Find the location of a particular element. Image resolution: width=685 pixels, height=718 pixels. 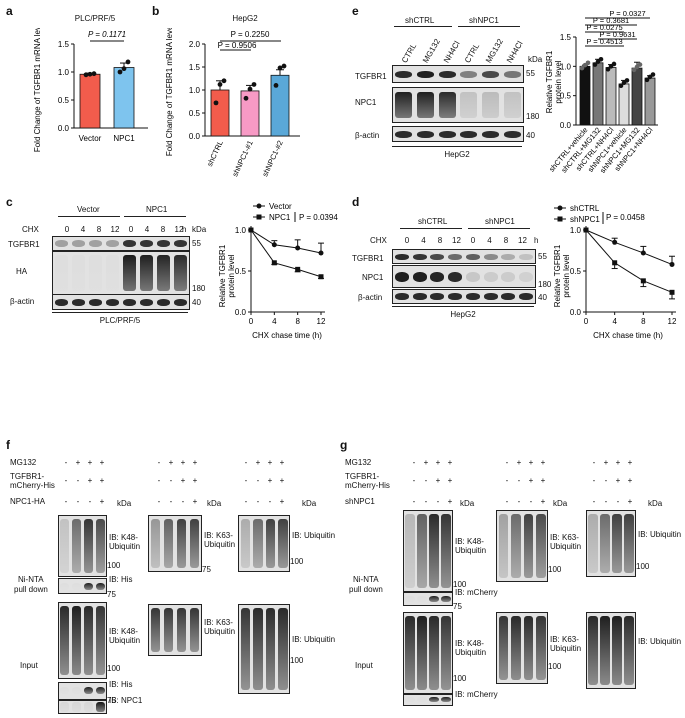

panel-c-blot-actin is located at coordinates (121, 302).